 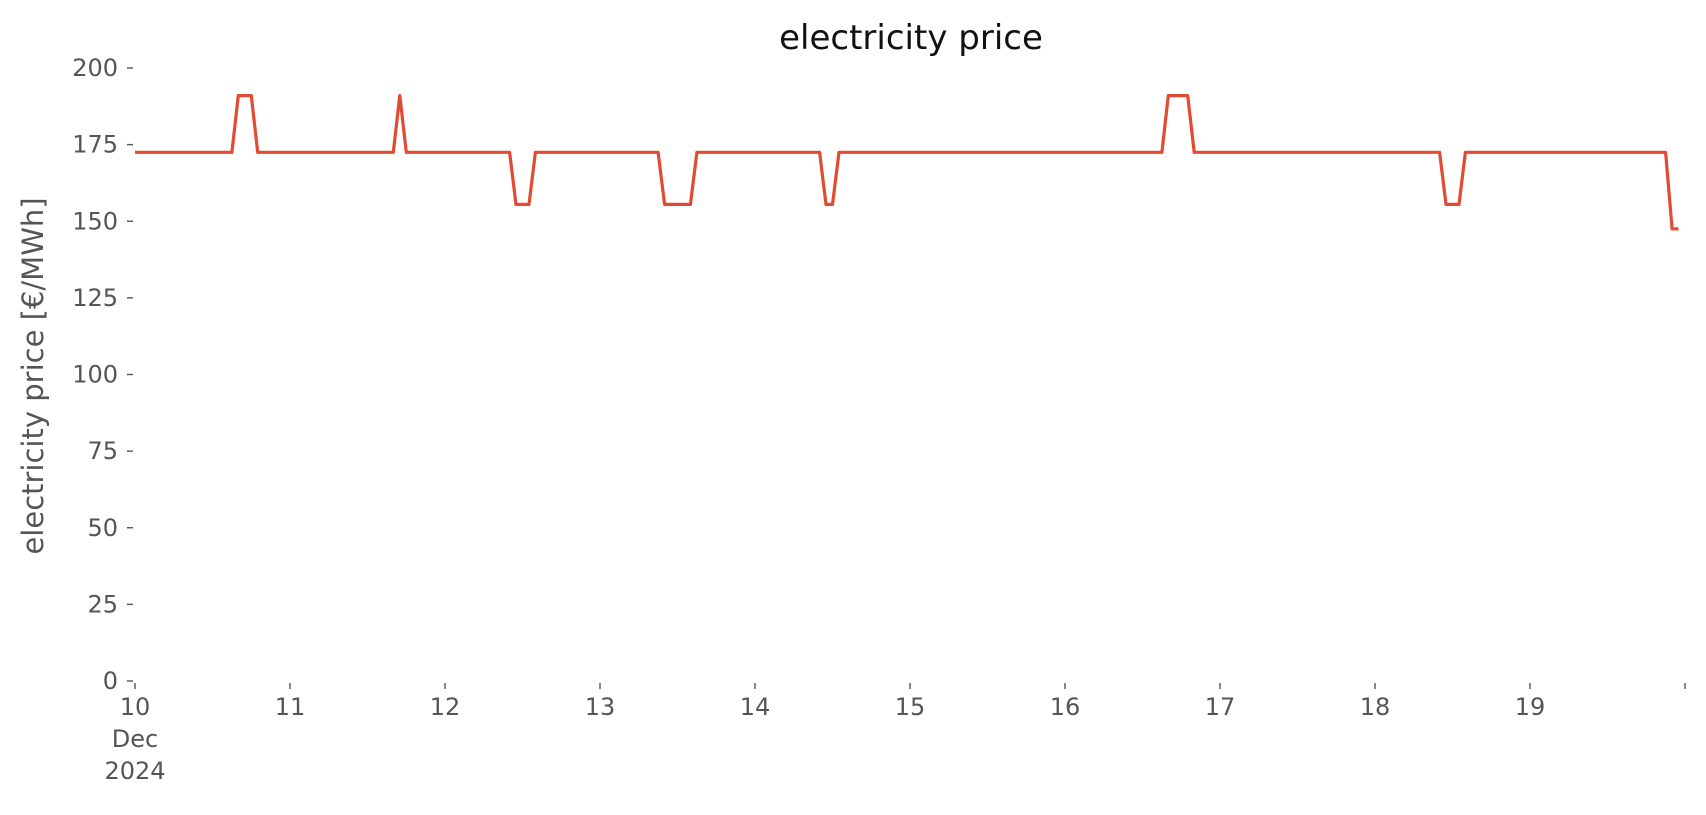 I want to click on x-tick-label: 19, so click(x=1530, y=707).